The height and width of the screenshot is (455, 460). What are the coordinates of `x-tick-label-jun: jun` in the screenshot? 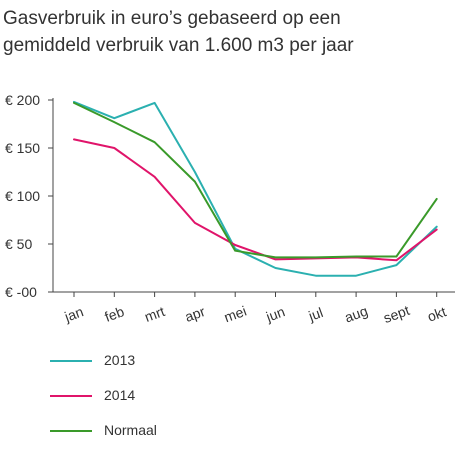 It's located at (275, 314).